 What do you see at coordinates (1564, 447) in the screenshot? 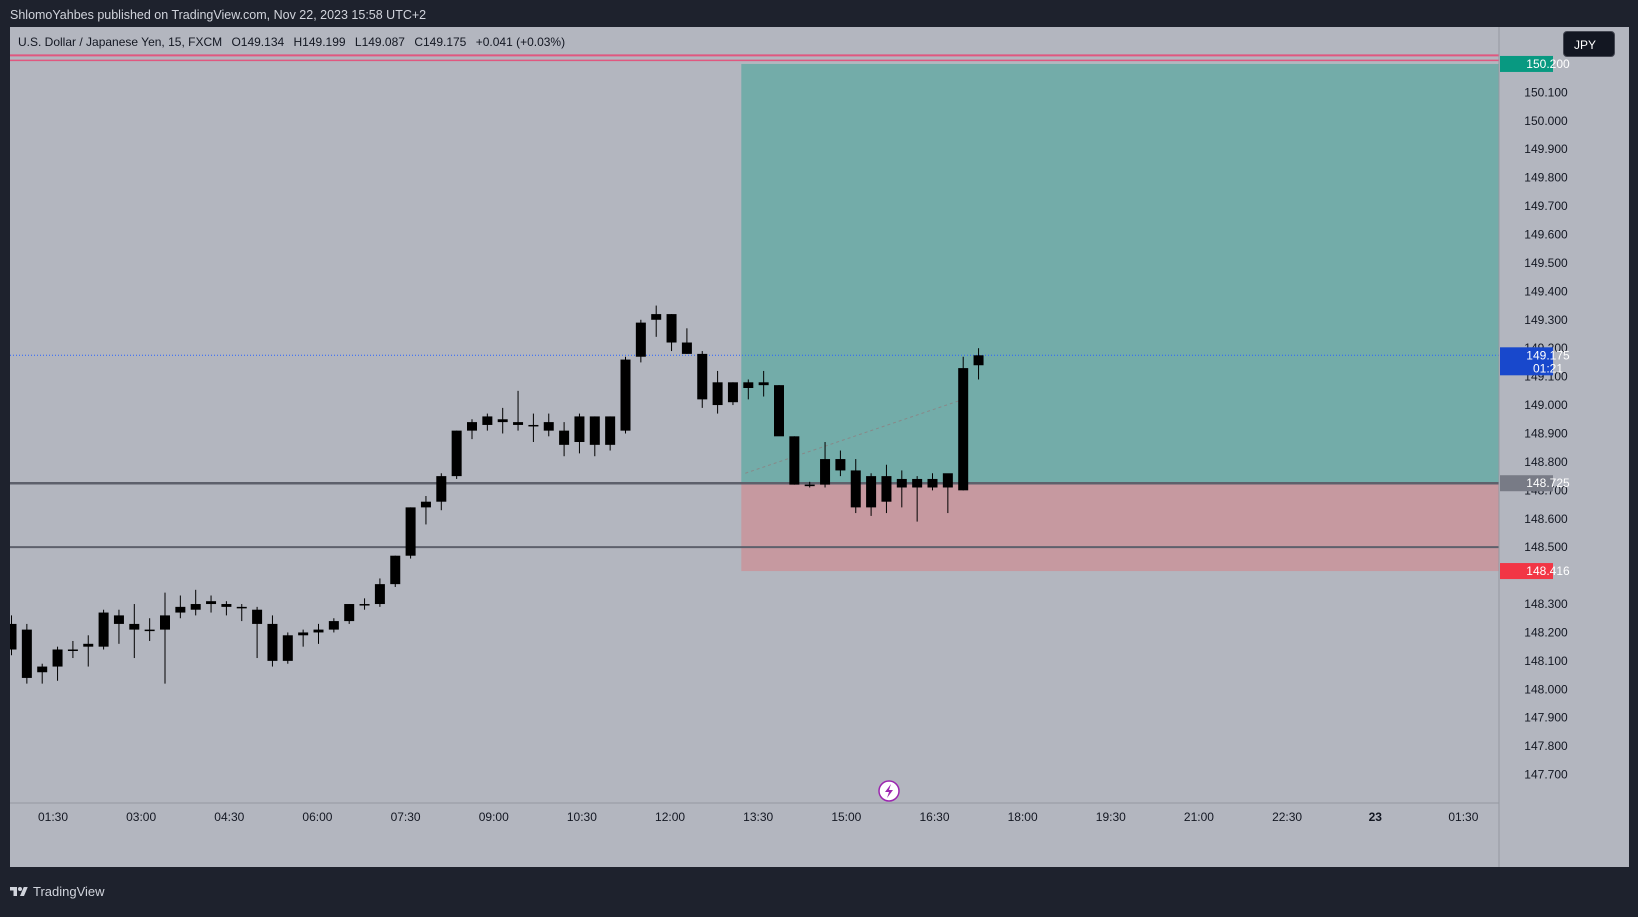
I see `price-axis` at bounding box center [1564, 447].